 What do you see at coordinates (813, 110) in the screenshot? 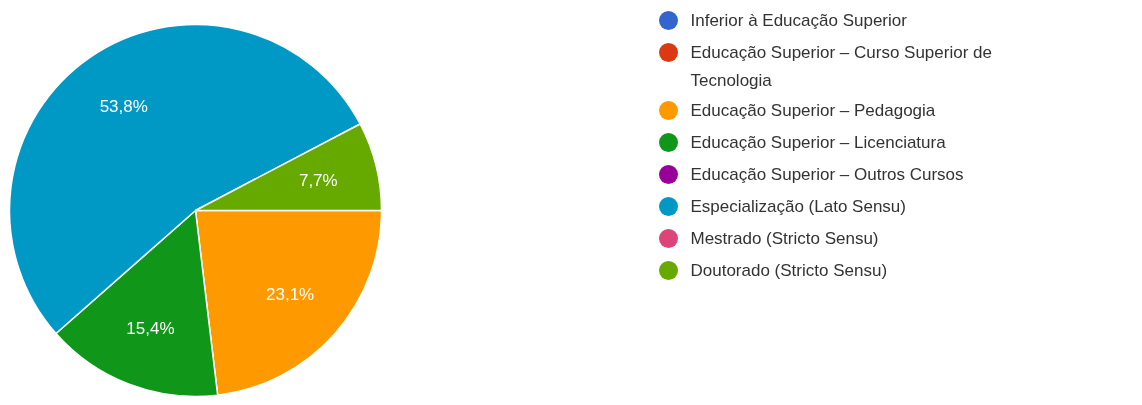
I see `legend-label: Educação Superior – Pedagogia` at bounding box center [813, 110].